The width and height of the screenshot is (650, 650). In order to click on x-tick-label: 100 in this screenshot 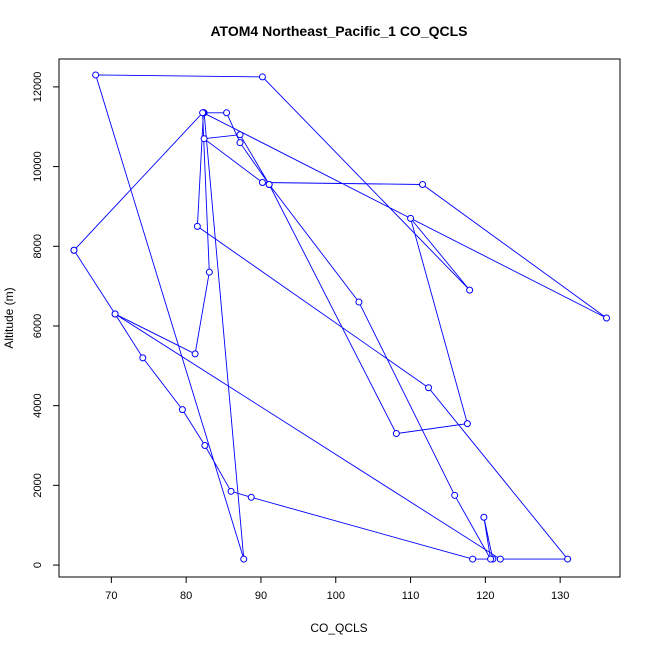, I will do `click(336, 596)`.